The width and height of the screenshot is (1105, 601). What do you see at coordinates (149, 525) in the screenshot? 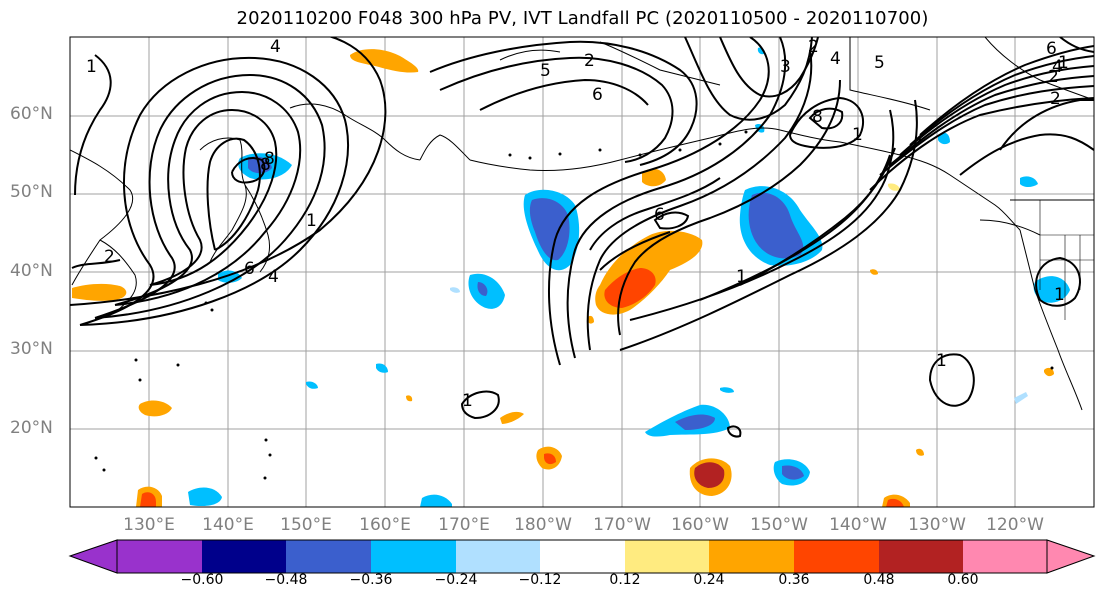
I see `lon-label: 130°E` at bounding box center [149, 525].